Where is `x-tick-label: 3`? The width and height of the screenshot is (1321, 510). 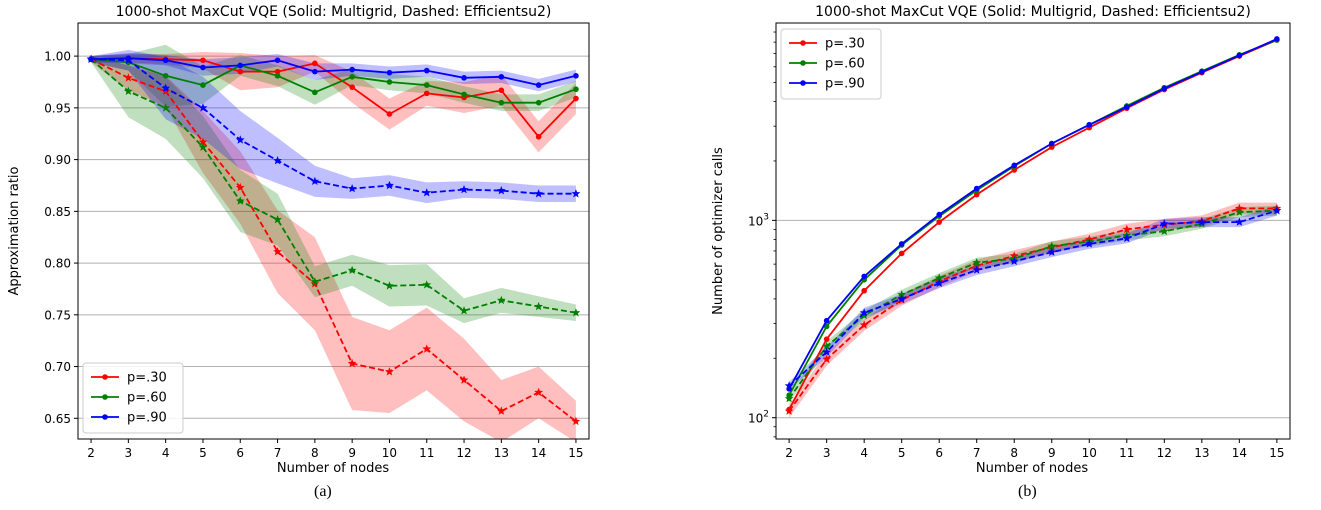
x-tick-label: 3 is located at coordinates (827, 453).